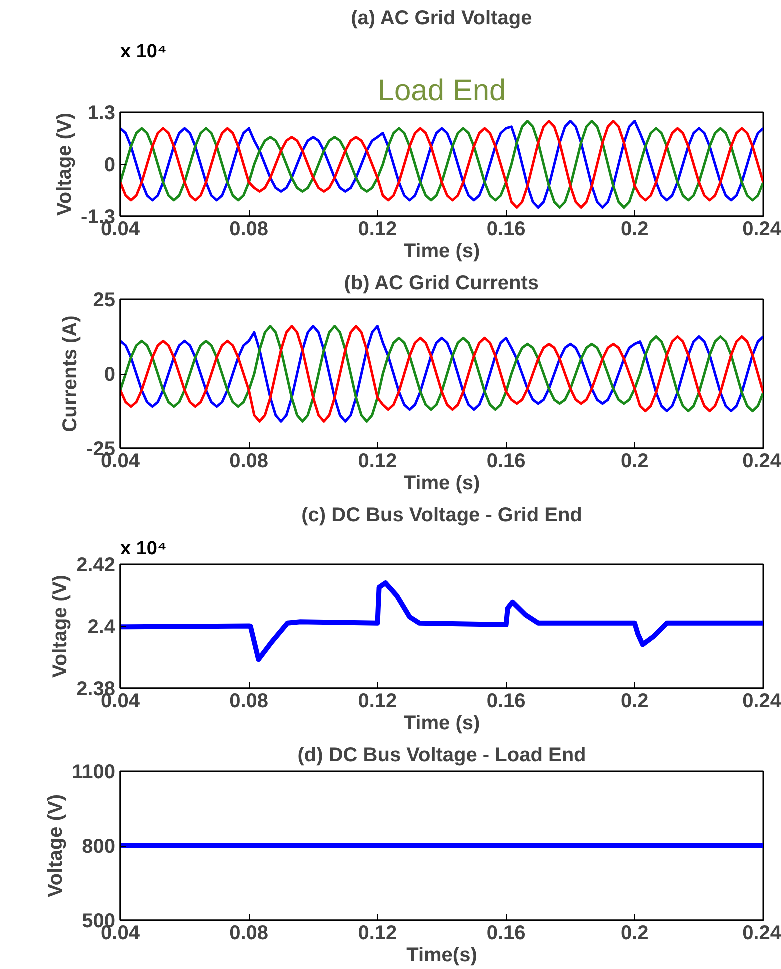  What do you see at coordinates (442, 955) in the screenshot?
I see `x-axis-title: Time(s)` at bounding box center [442, 955].